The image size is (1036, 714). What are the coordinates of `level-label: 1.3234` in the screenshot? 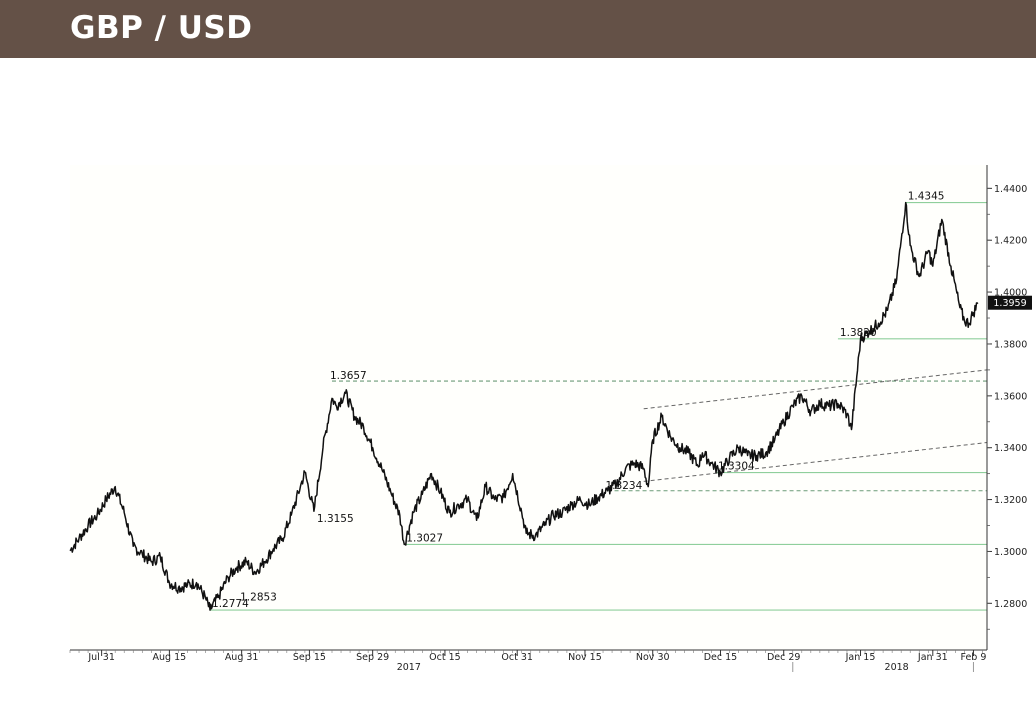 It's located at (624, 486).